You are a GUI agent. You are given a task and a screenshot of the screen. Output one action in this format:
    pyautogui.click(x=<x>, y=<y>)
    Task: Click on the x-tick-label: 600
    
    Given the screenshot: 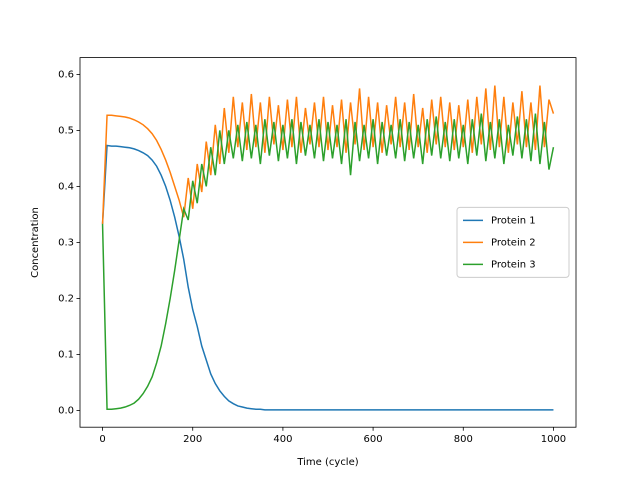 What is the action you would take?
    pyautogui.click(x=373, y=439)
    